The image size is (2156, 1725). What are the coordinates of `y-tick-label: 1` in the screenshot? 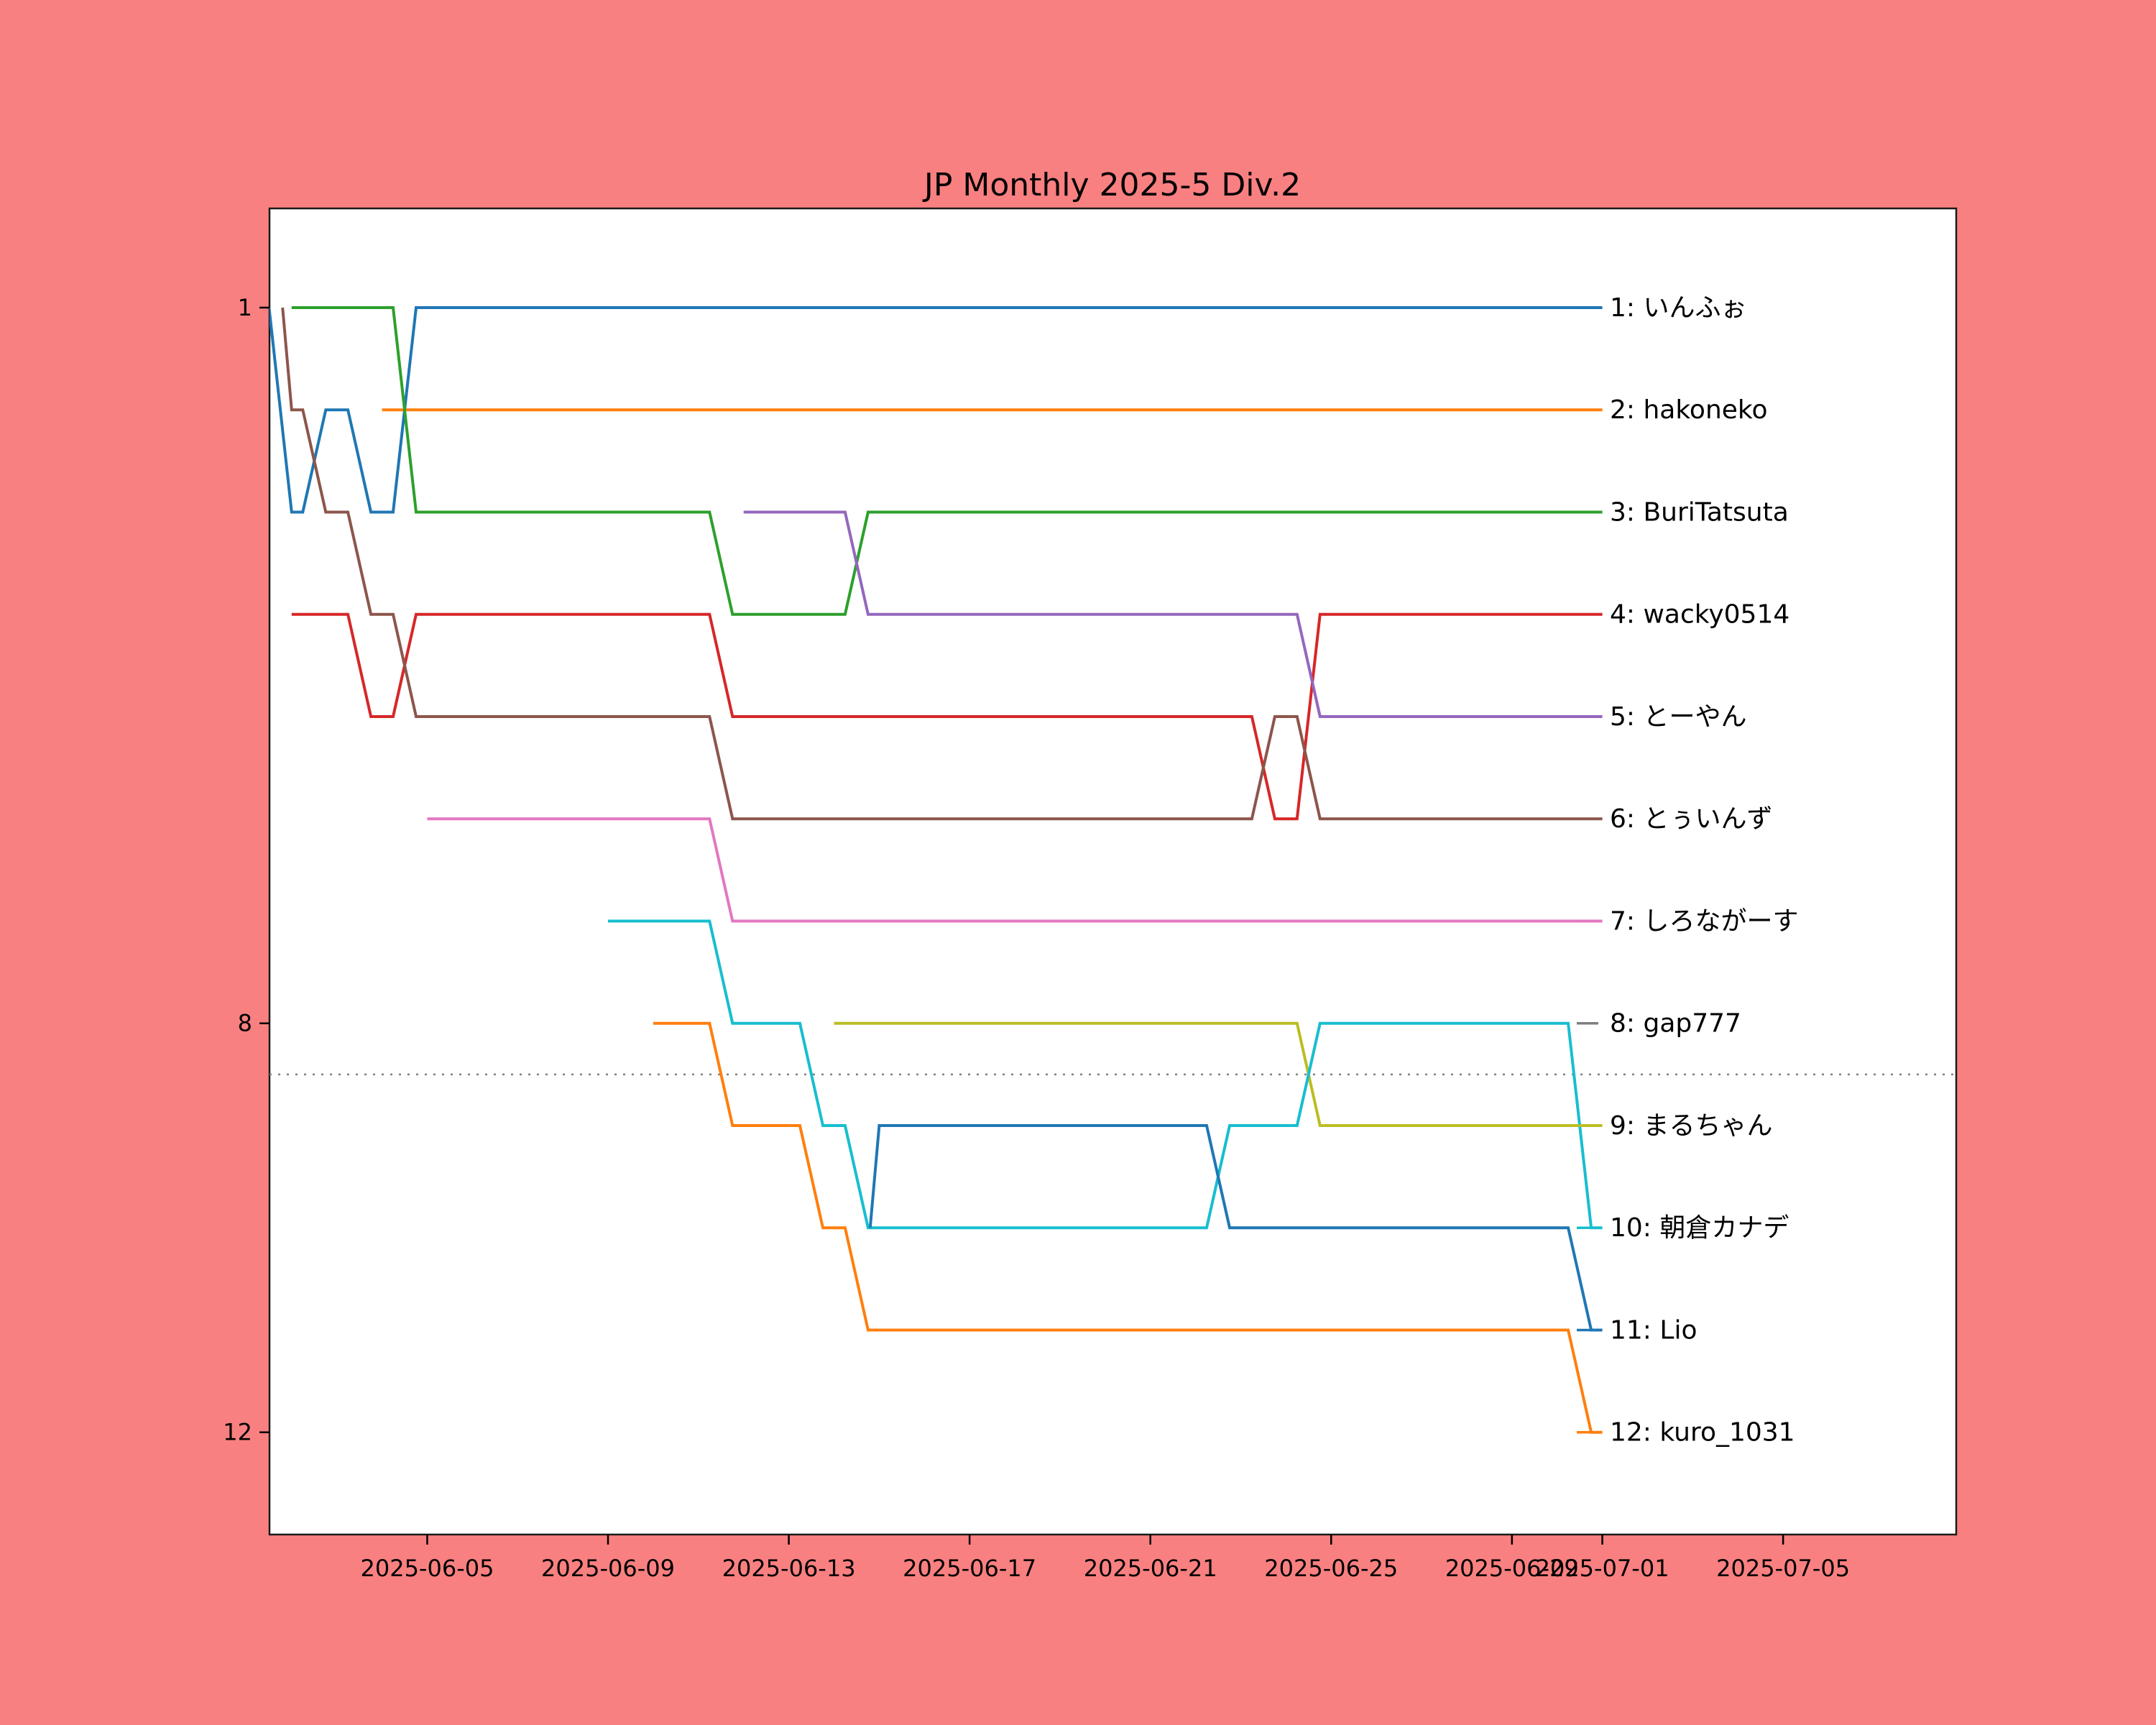 It's located at (245, 307).